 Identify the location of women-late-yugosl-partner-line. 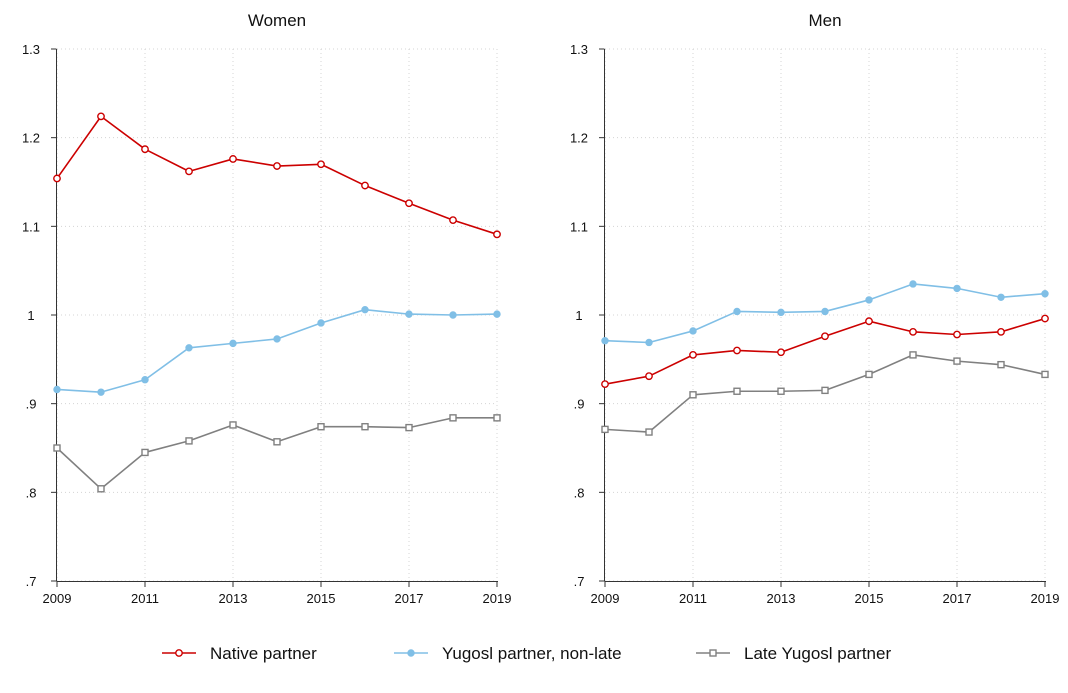
(276, 453).